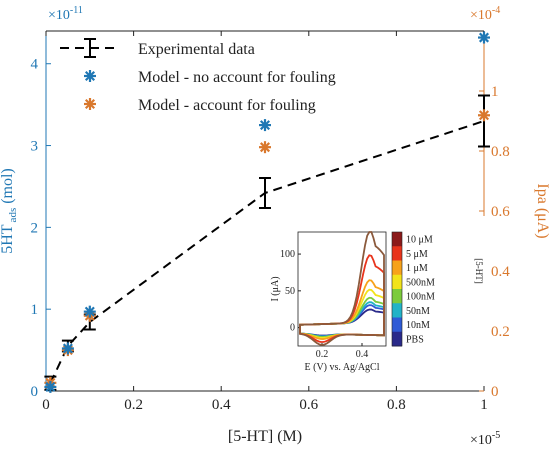  Describe the element at coordinates (418, 325) in the screenshot. I see `inset-colorbar-label: 10nM` at that location.